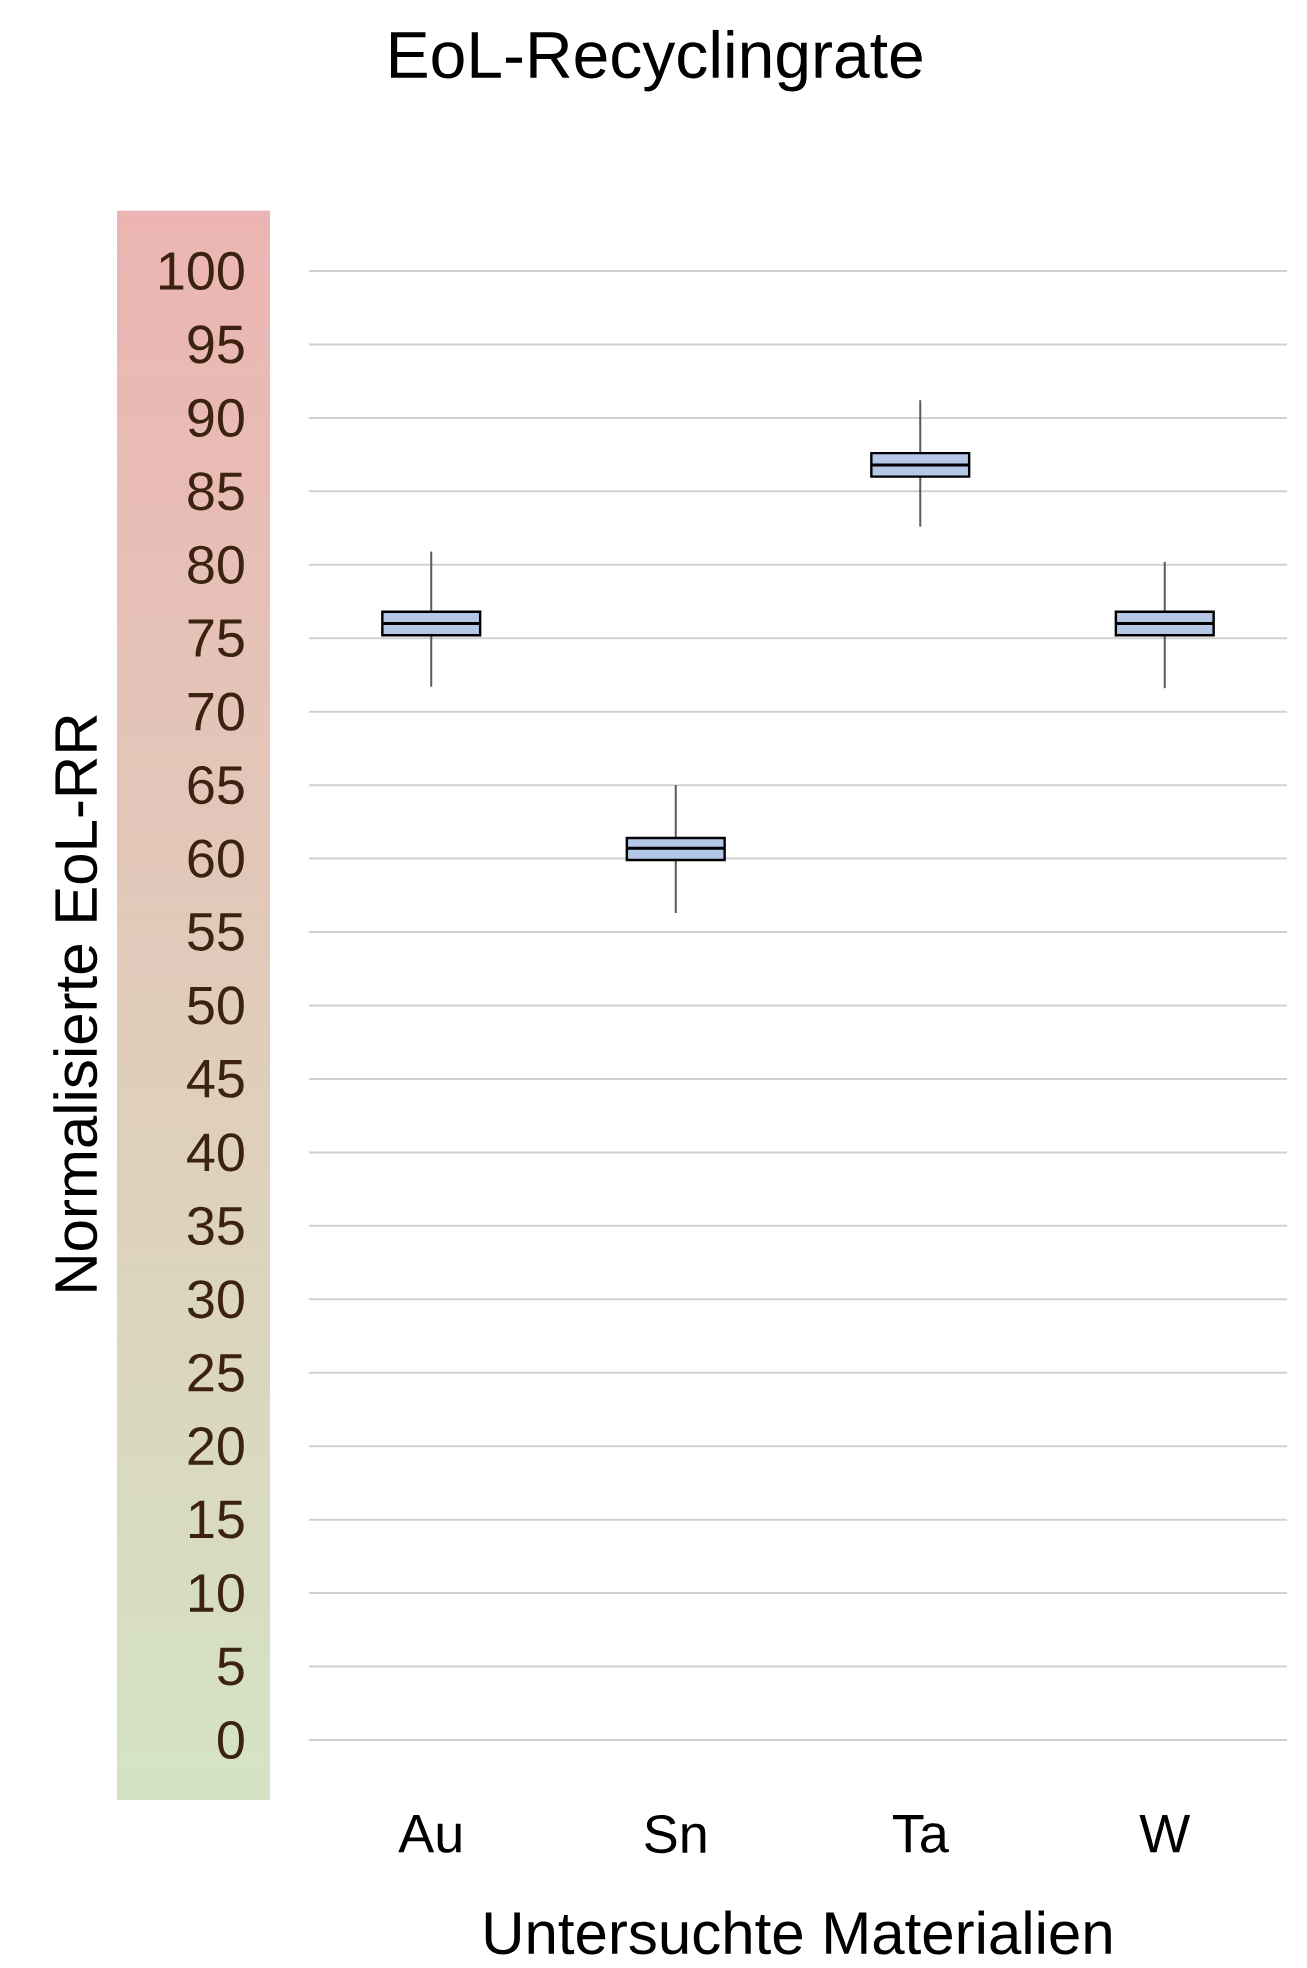  What do you see at coordinates (216, 564) in the screenshot?
I see `y-tick-label: 80` at bounding box center [216, 564].